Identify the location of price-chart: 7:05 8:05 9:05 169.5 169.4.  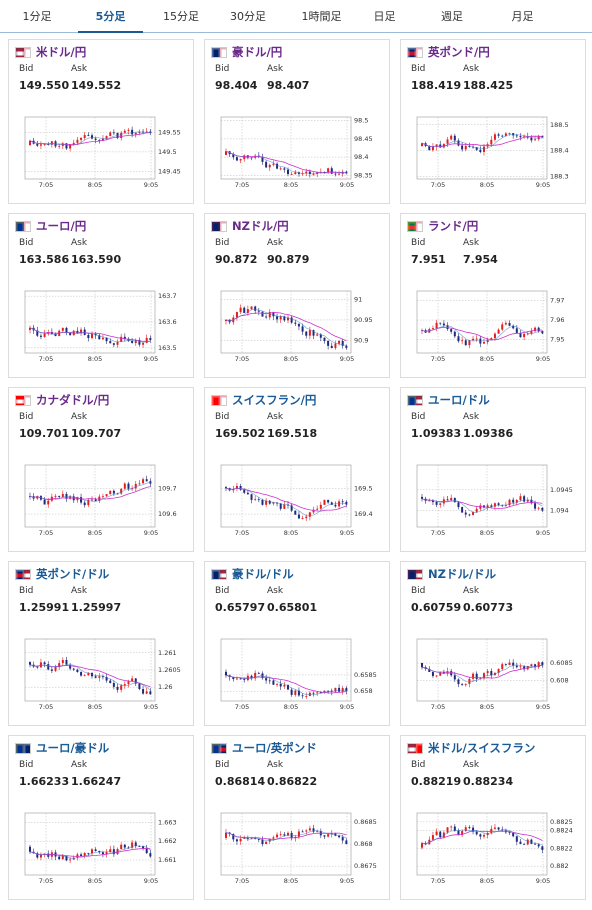
(298, 498).